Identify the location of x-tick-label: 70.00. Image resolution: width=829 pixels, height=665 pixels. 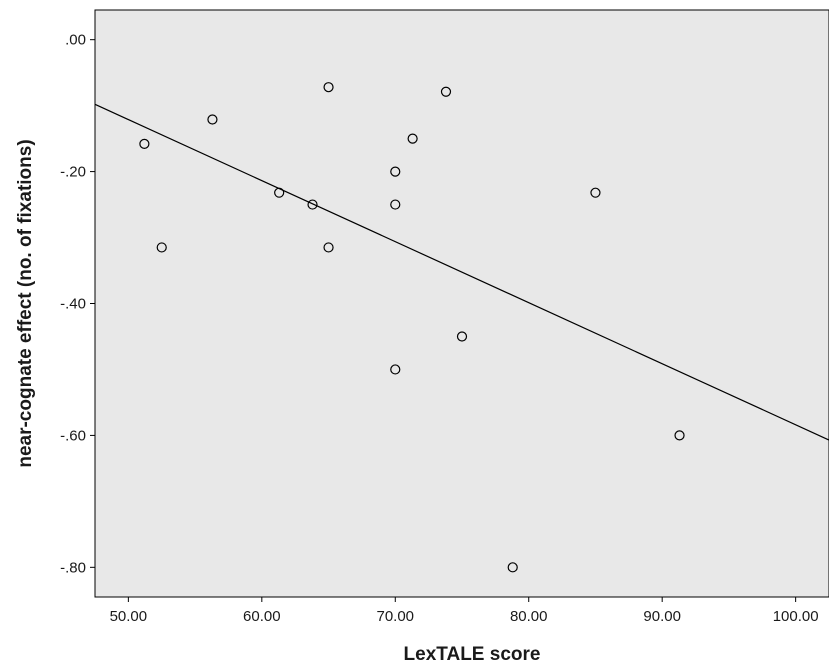
(395, 616).